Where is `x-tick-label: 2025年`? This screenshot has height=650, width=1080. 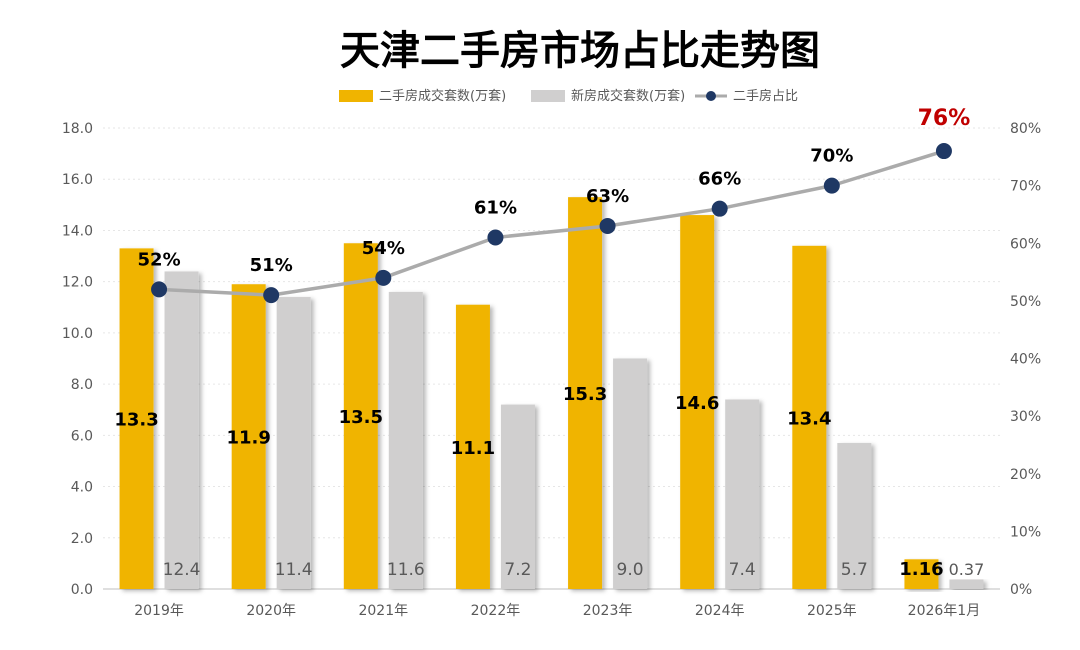
x-tick-label: 2025年 is located at coordinates (832, 611).